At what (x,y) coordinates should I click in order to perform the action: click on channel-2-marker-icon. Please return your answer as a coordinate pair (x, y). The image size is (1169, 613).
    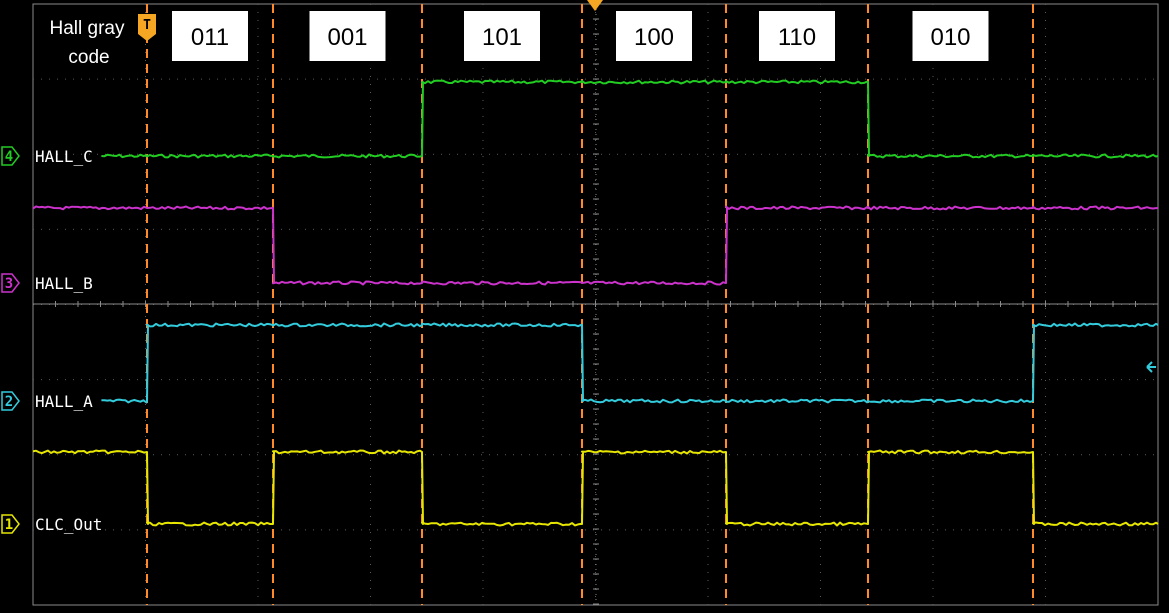
    Looking at the image, I should click on (10, 401).